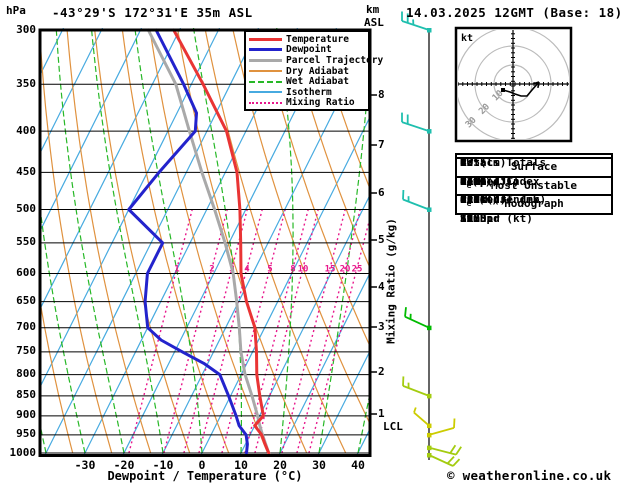 Image resolution: width=629 pixels, height=486 pixels. I want to click on stats-label: Dewp (°C), so click(490, 181).